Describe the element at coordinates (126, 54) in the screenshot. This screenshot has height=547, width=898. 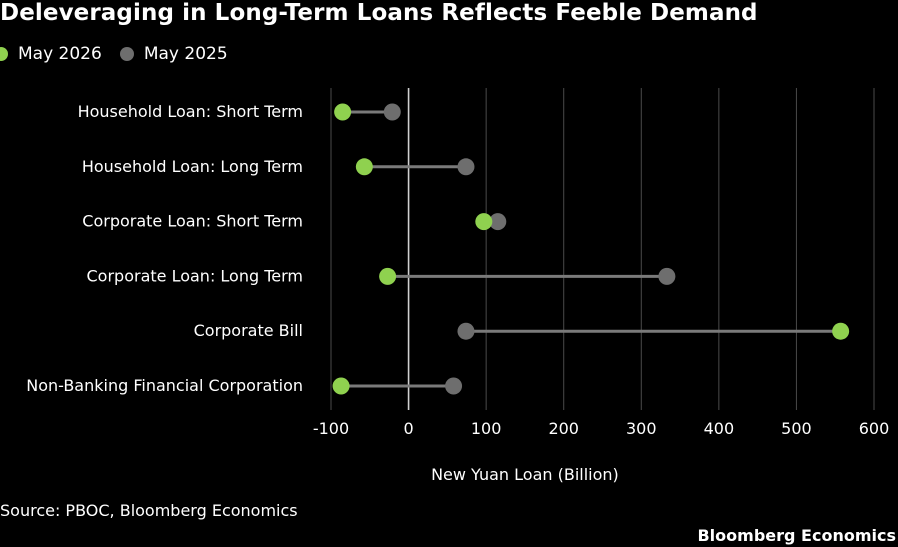
I see `legend-marker-may-2025` at that location.